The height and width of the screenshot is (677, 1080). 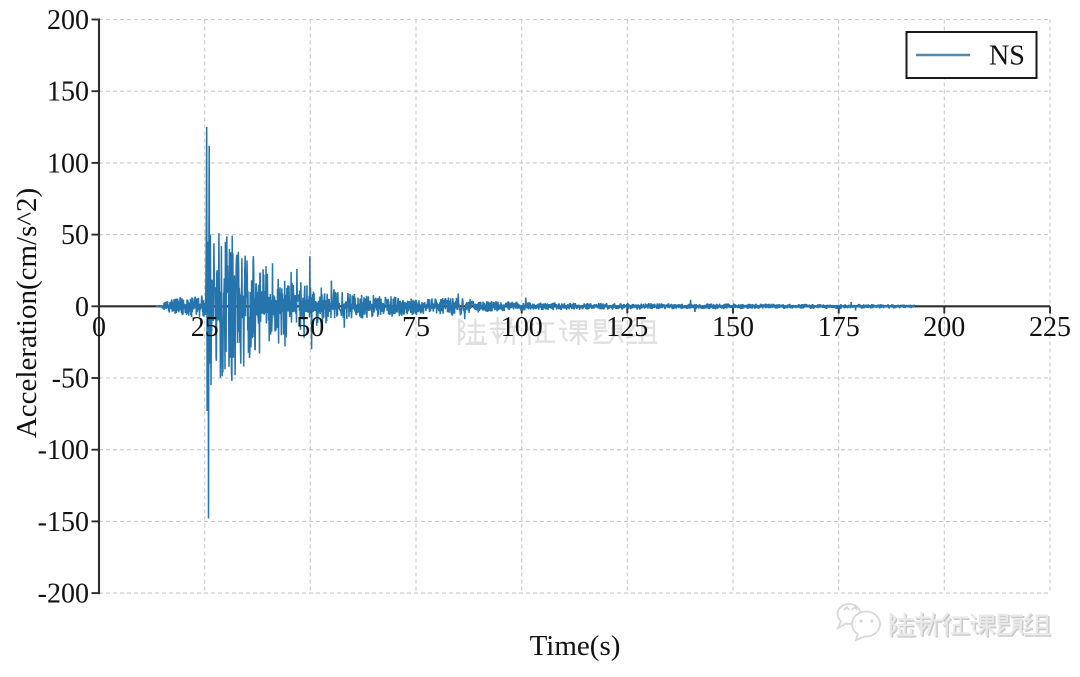 I want to click on svg-text: 125, so click(x=627, y=327).